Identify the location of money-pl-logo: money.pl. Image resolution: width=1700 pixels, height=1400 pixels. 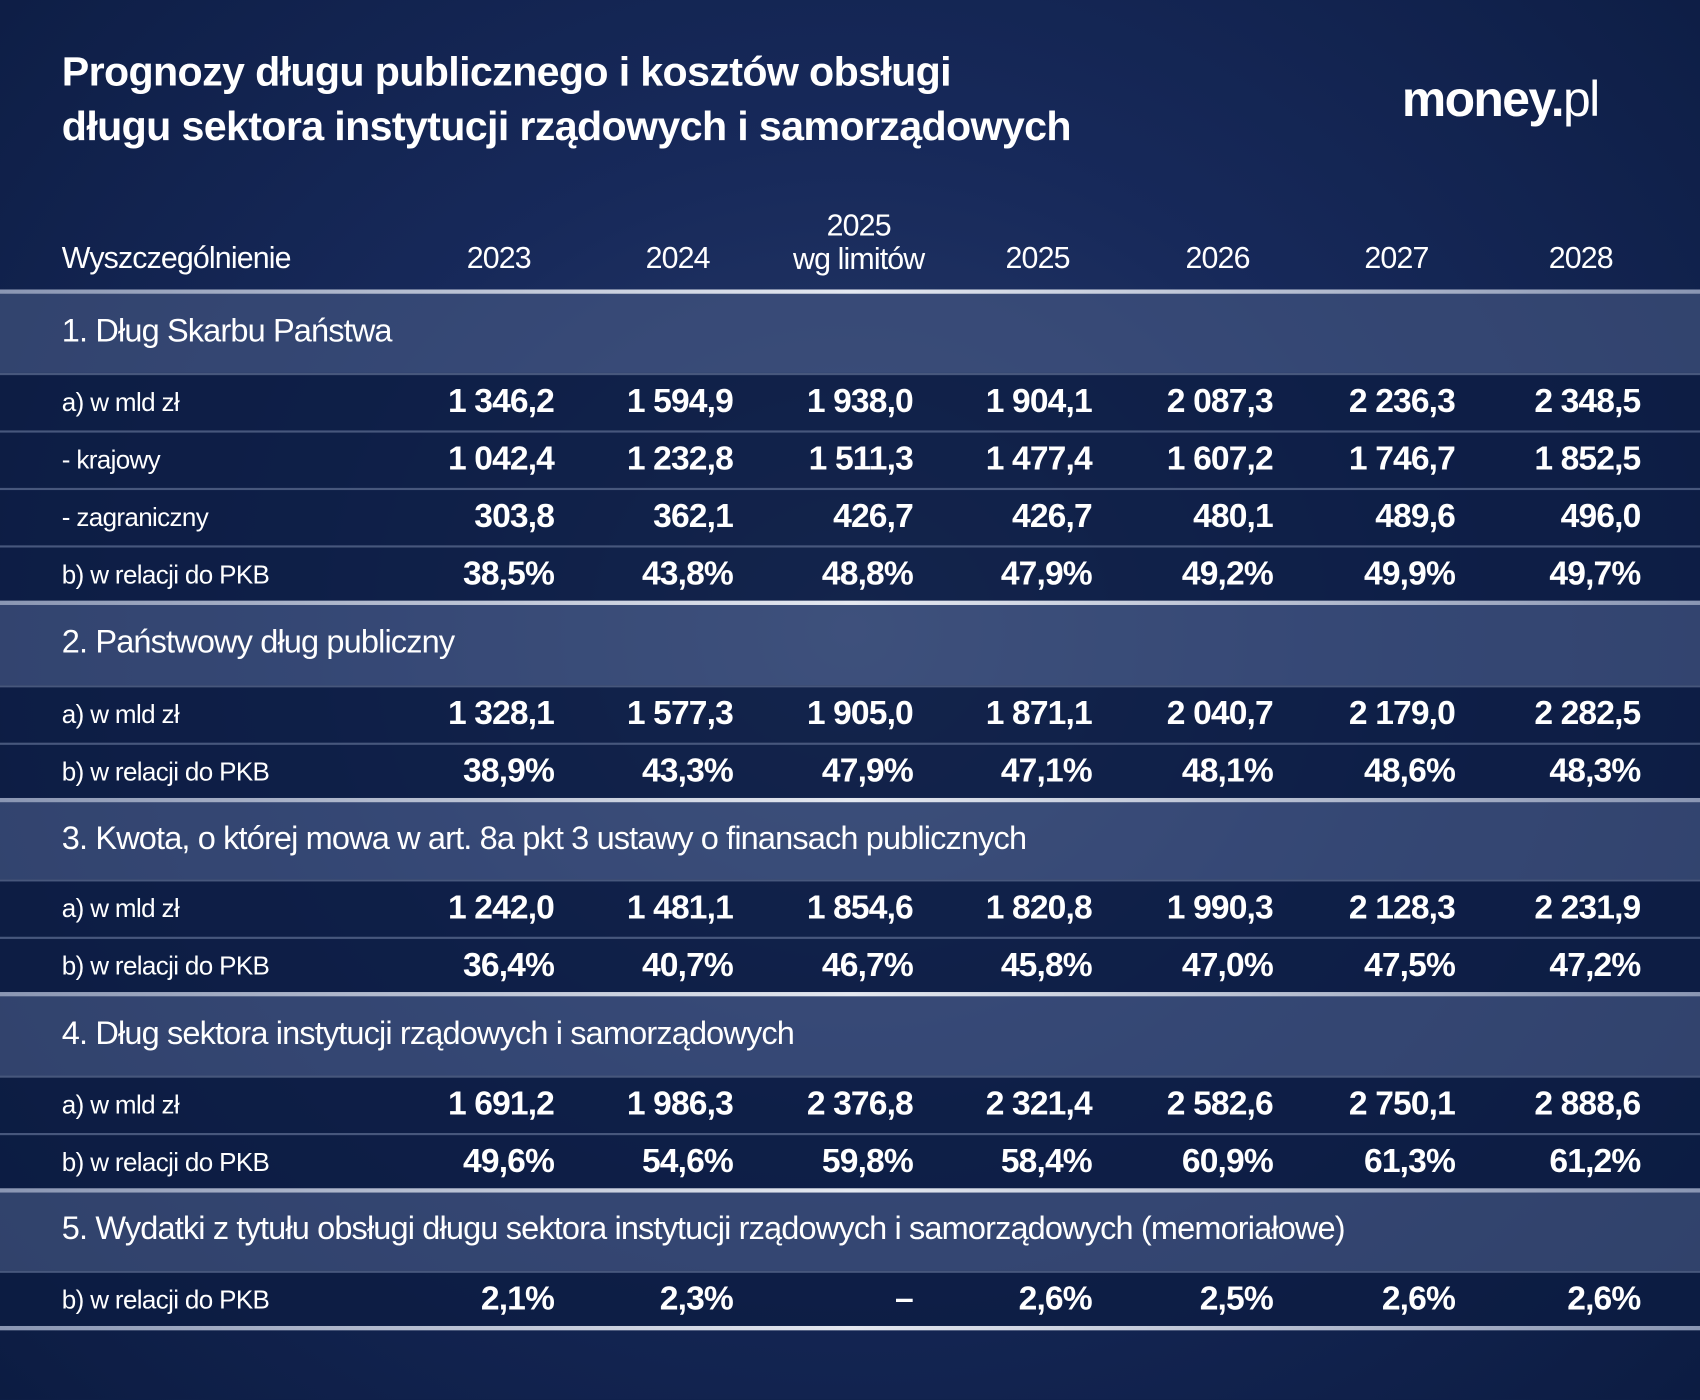
(1500, 98).